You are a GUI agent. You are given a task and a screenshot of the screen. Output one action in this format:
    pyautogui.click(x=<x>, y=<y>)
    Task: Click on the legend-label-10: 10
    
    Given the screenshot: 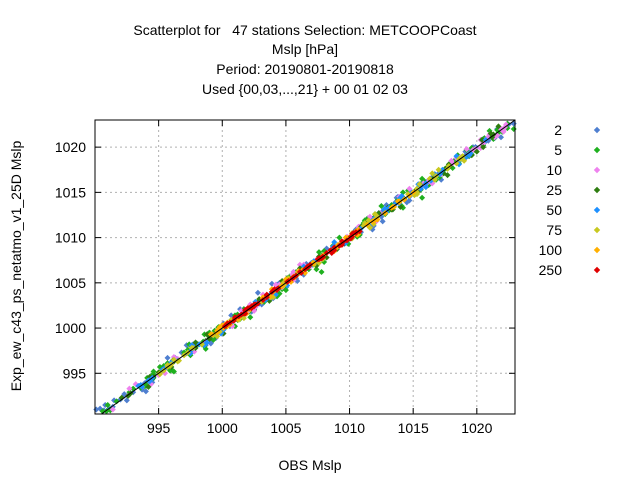 What is the action you would take?
    pyautogui.click(x=554, y=170)
    